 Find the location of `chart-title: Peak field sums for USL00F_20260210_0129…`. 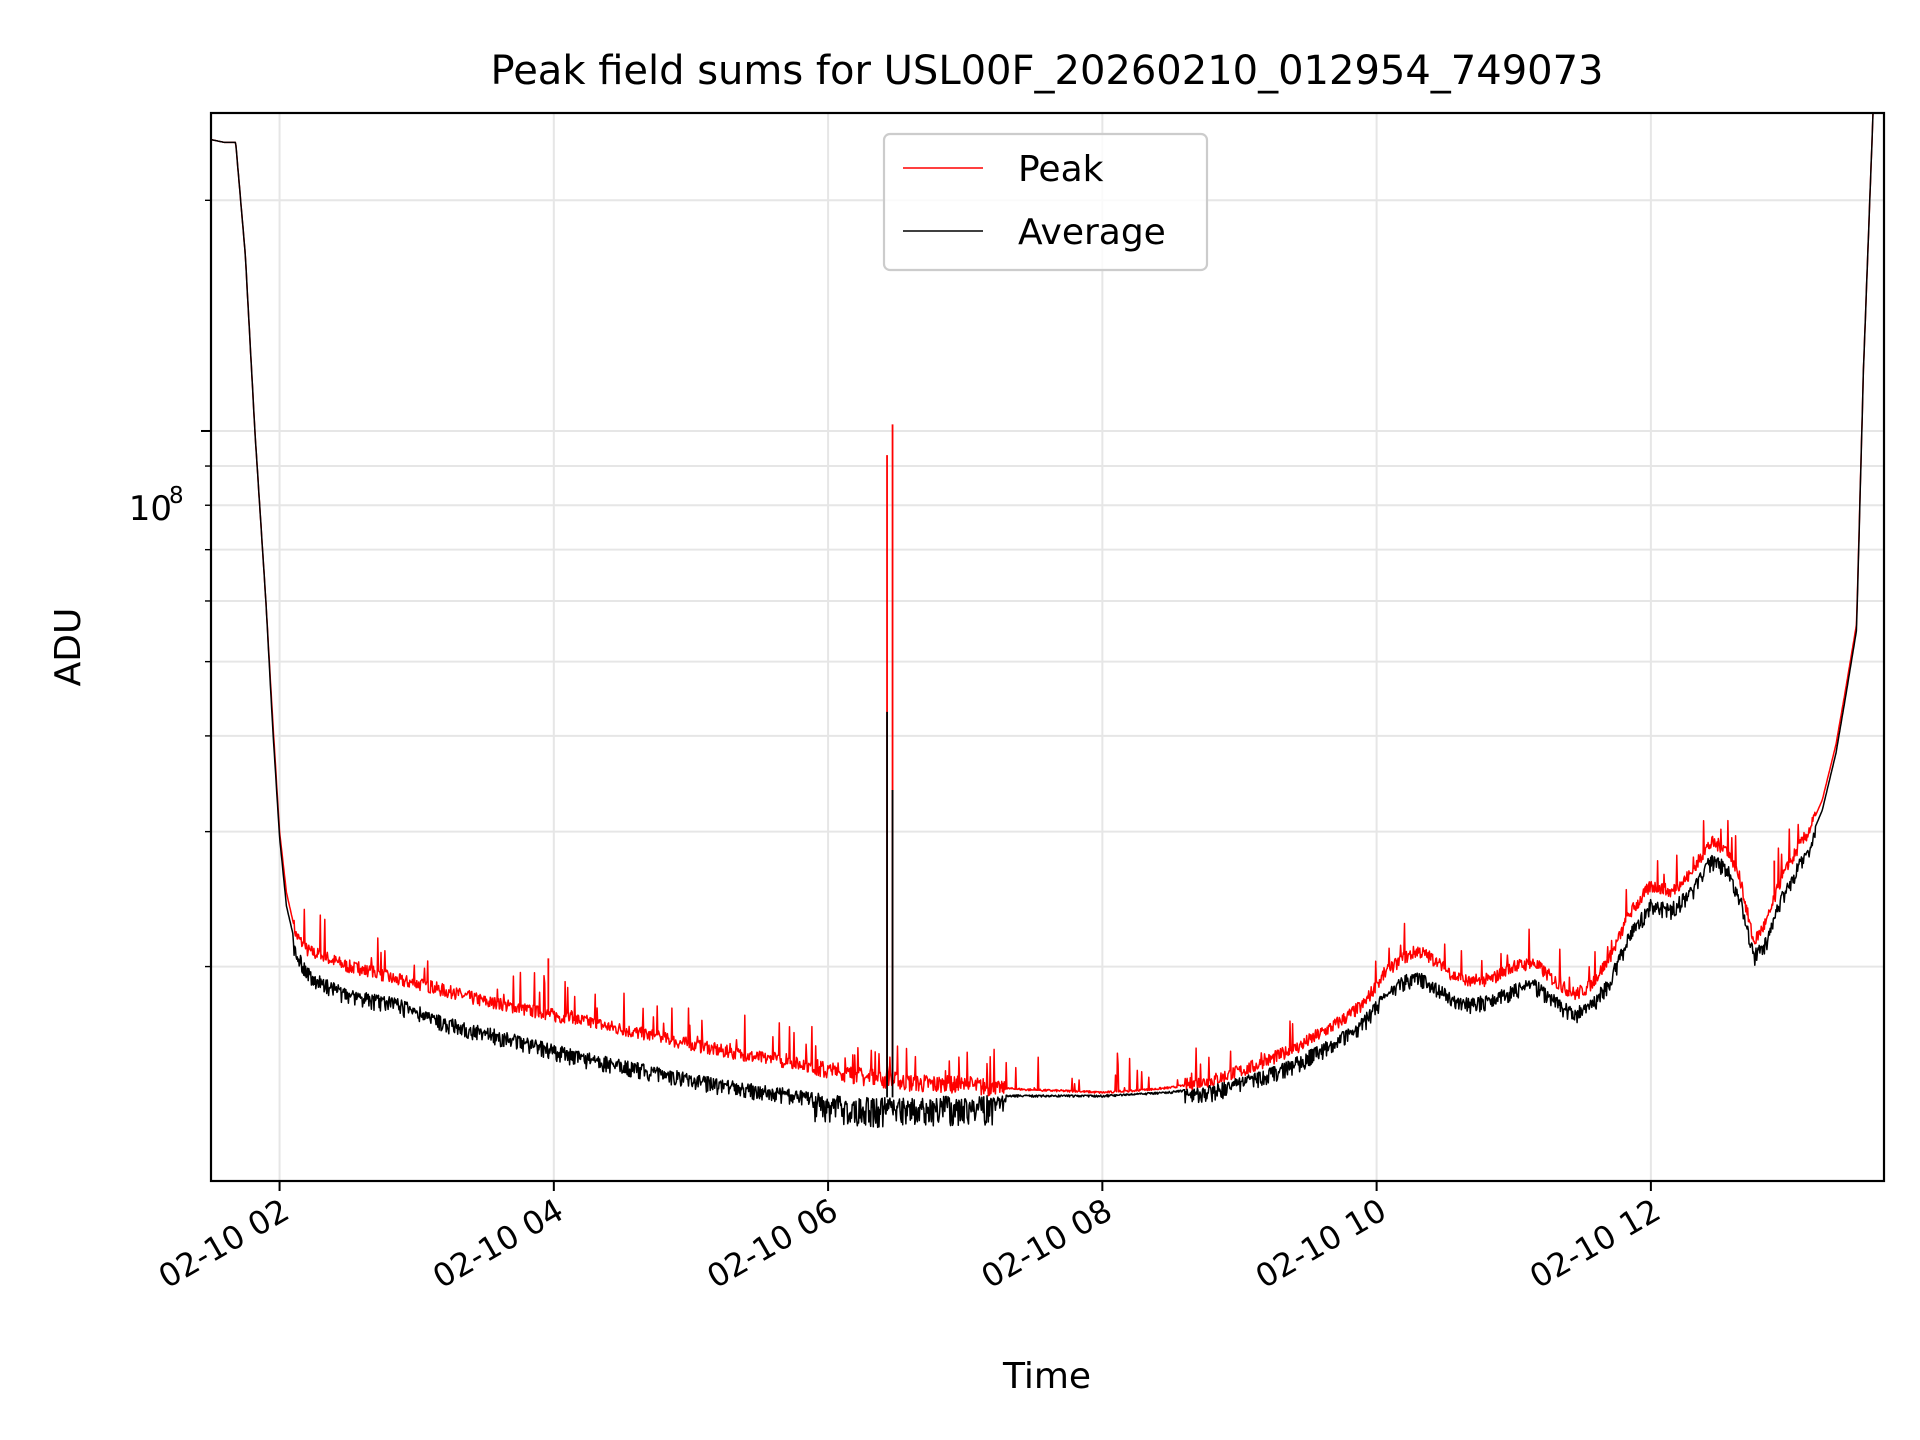

chart-title: Peak field sums for USL00F_20260210_0129… is located at coordinates (1047, 71).